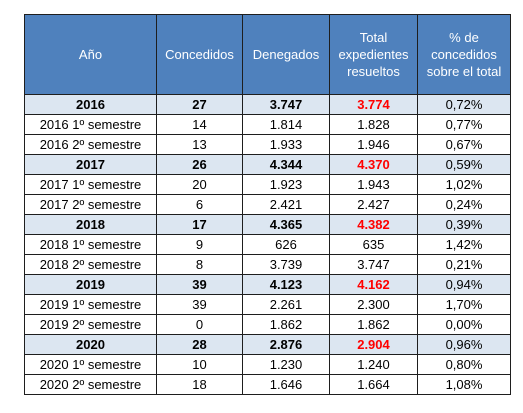  I want to click on cell-total: 4.370, so click(373, 164).